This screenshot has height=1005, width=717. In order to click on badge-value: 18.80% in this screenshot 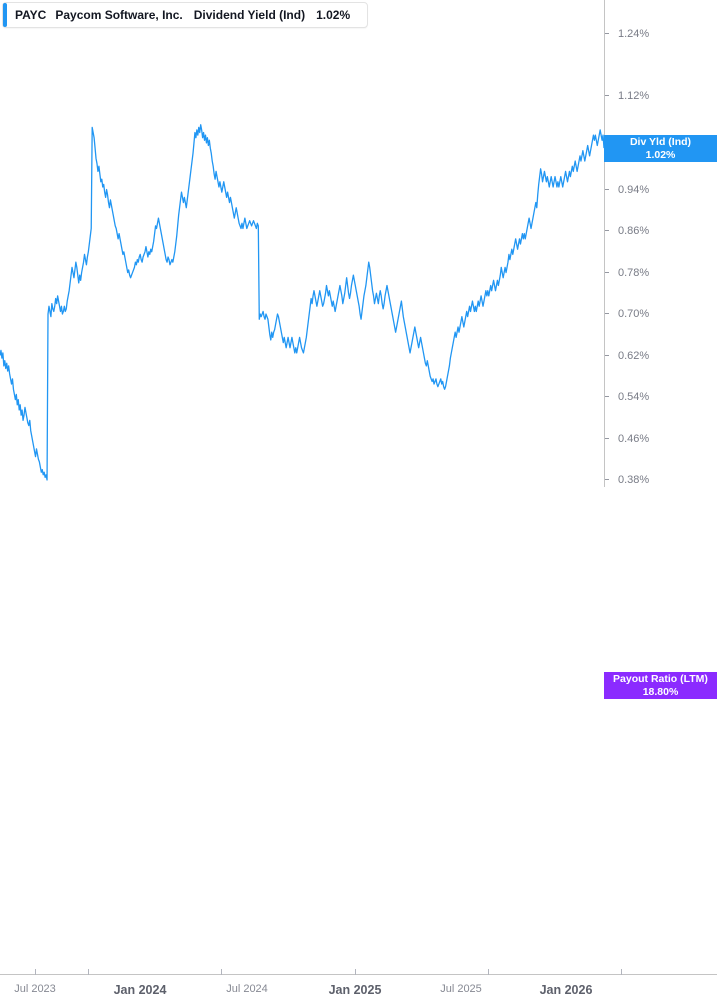, I will do `click(660, 691)`.